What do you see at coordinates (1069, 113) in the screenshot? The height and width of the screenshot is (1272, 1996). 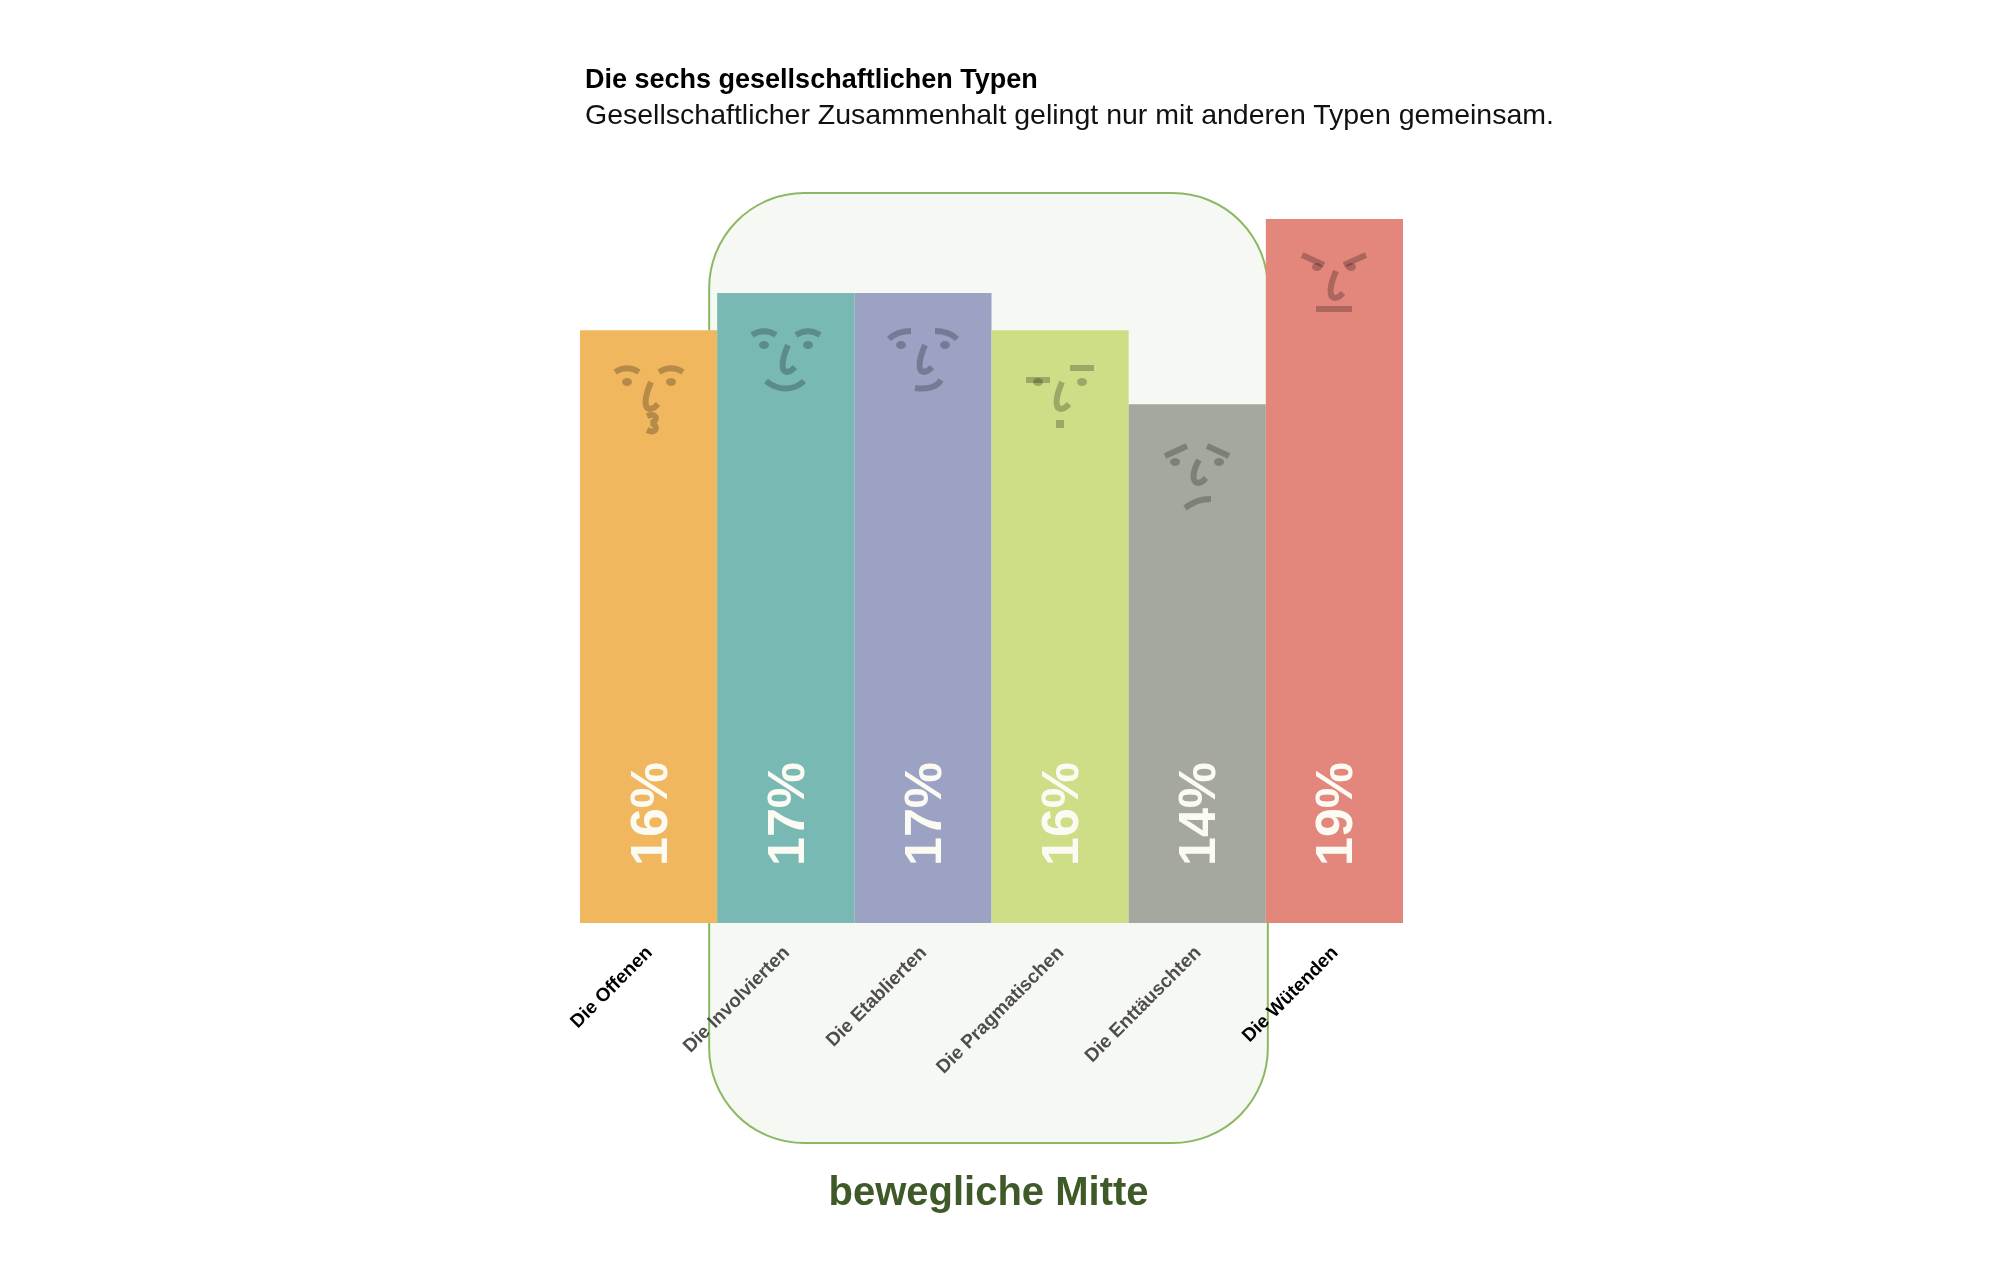 I see `chart-subtitle: Gesellschaftlicher Zusammenhalt gelingt nur mit anderen Typen gemeinsam.` at bounding box center [1069, 113].